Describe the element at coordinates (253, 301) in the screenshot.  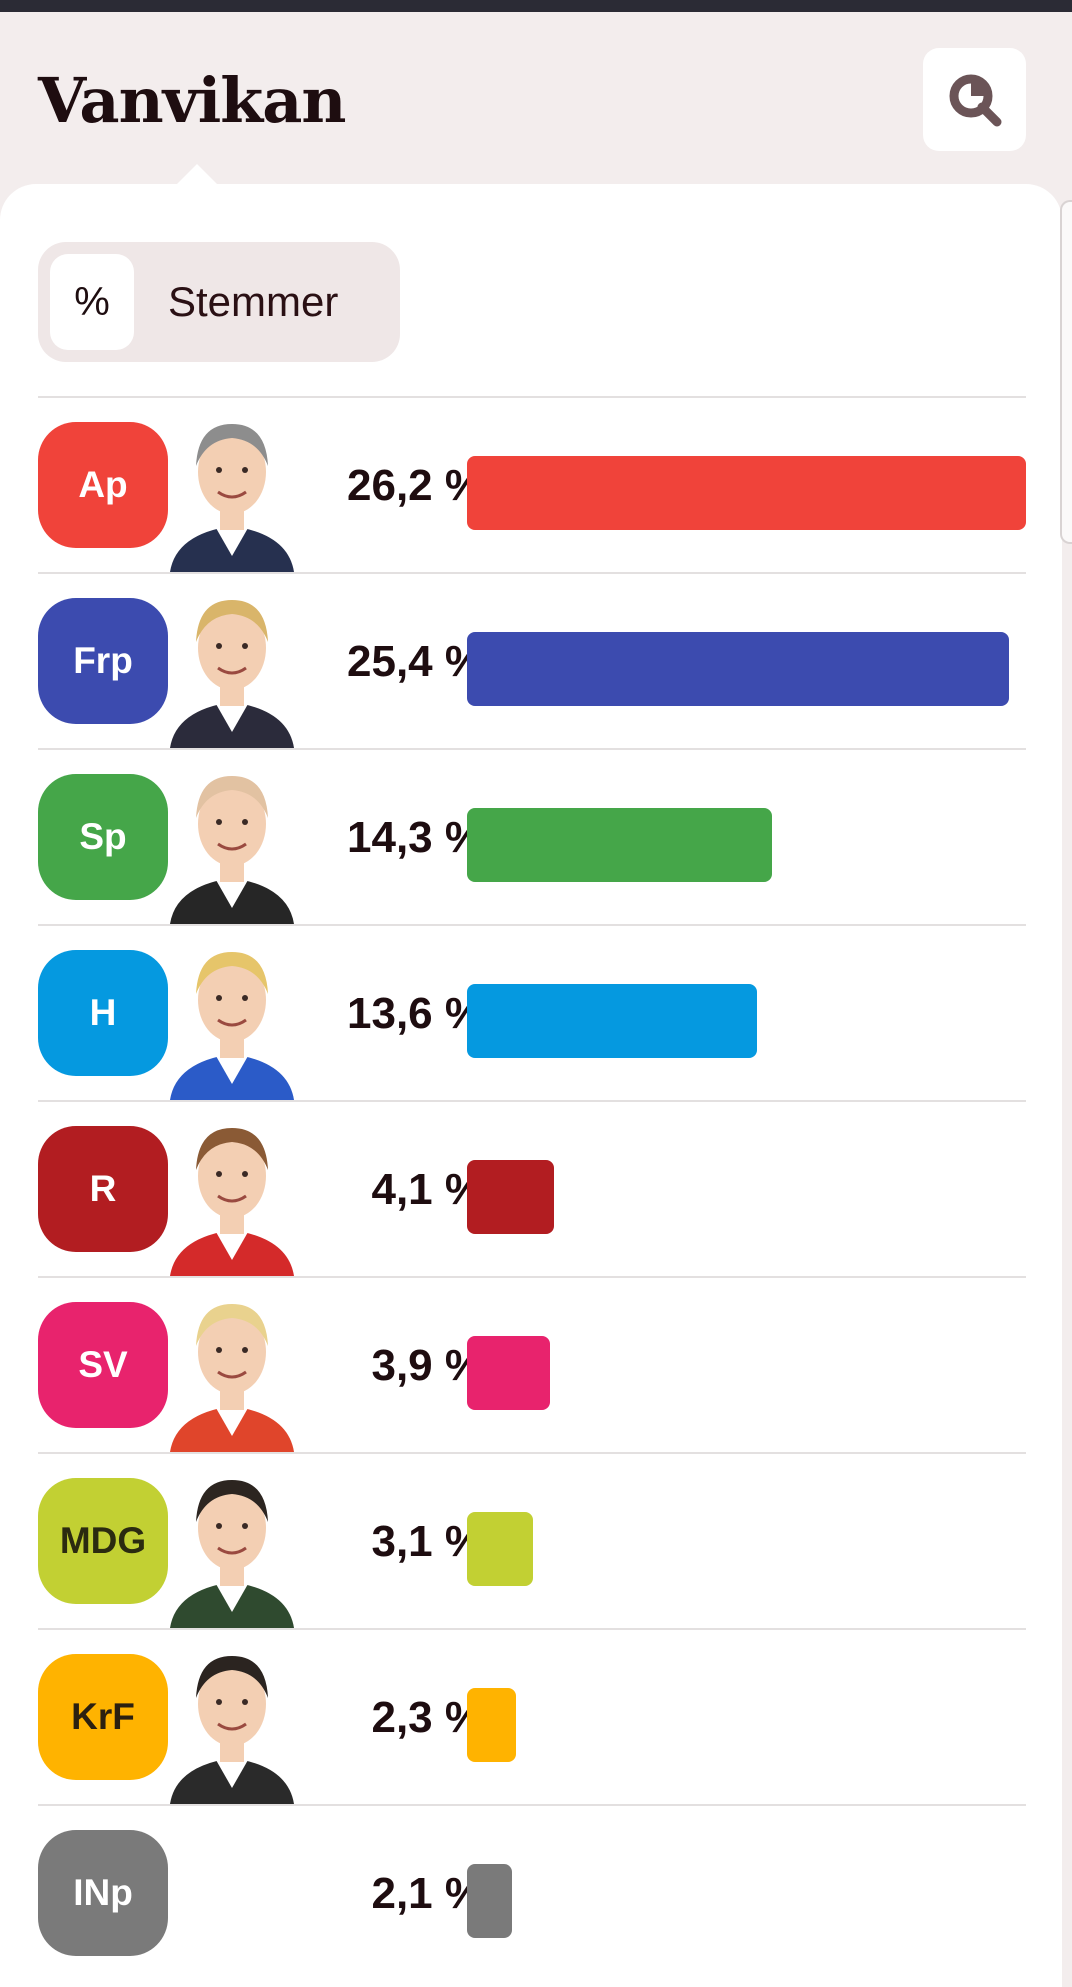
I see `toggle-votes-option: Stemmer` at that location.